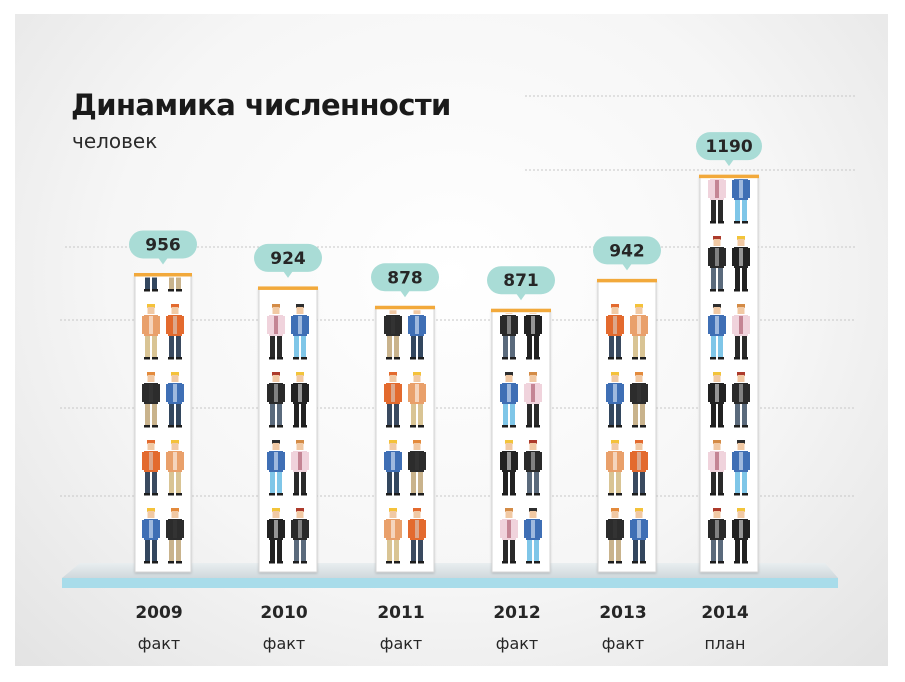 The image size is (905, 682). Describe the element at coordinates (724, 613) in the screenshot. I see `year-label: 2014` at that location.